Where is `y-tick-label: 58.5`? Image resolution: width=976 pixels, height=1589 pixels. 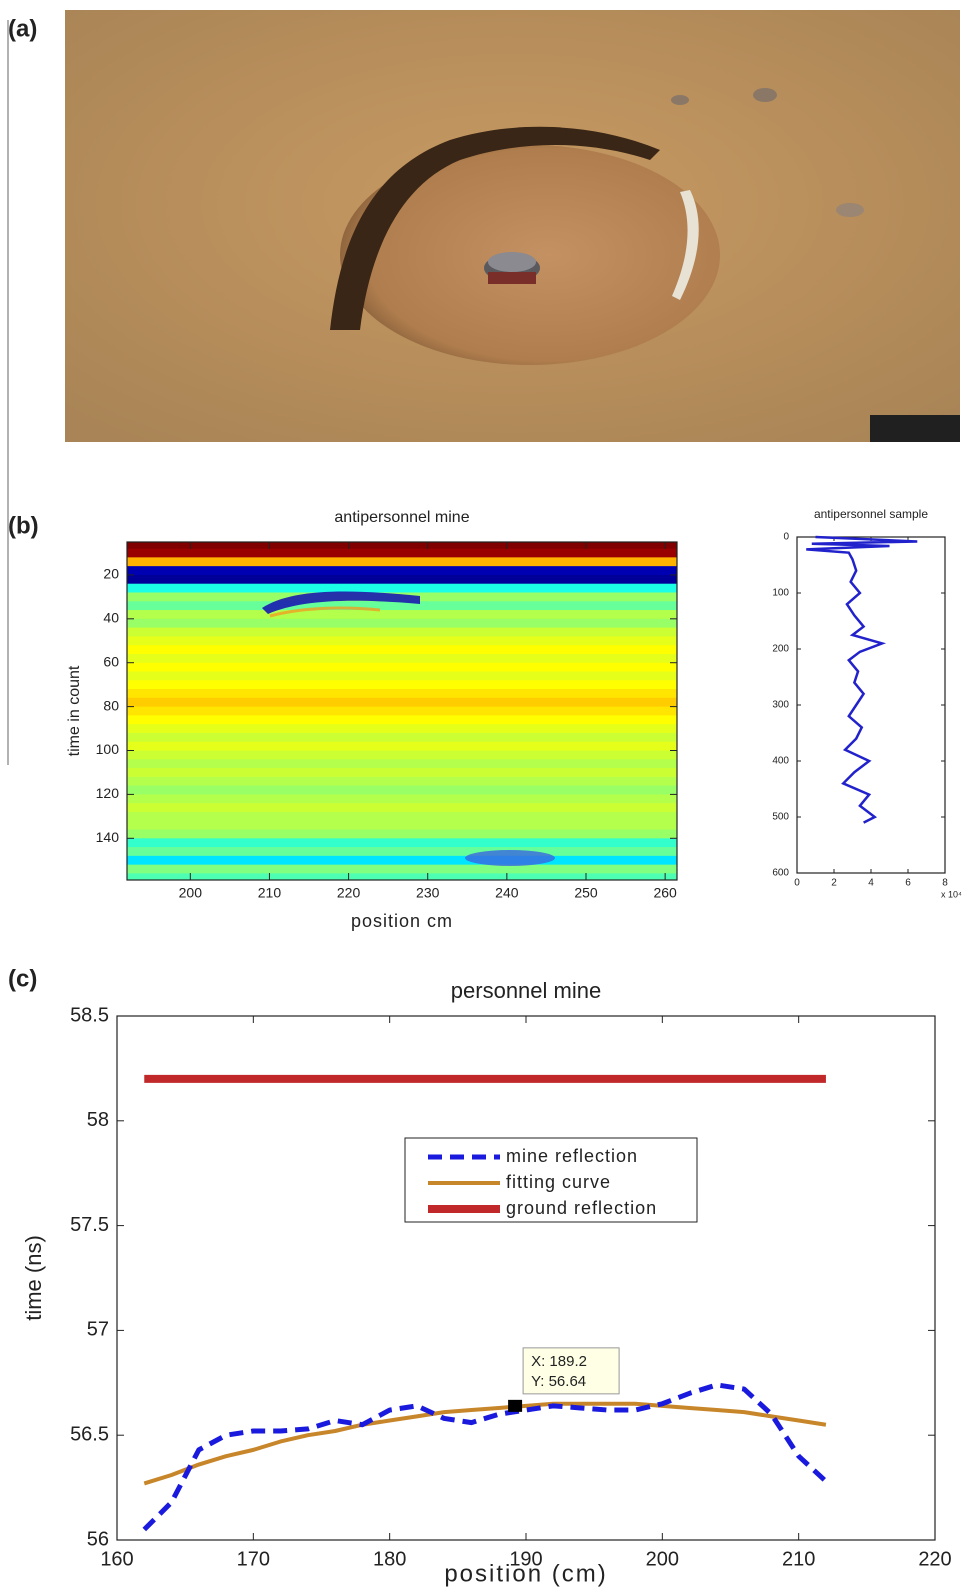 y-tick-label: 58.5 is located at coordinates (89, 1015).